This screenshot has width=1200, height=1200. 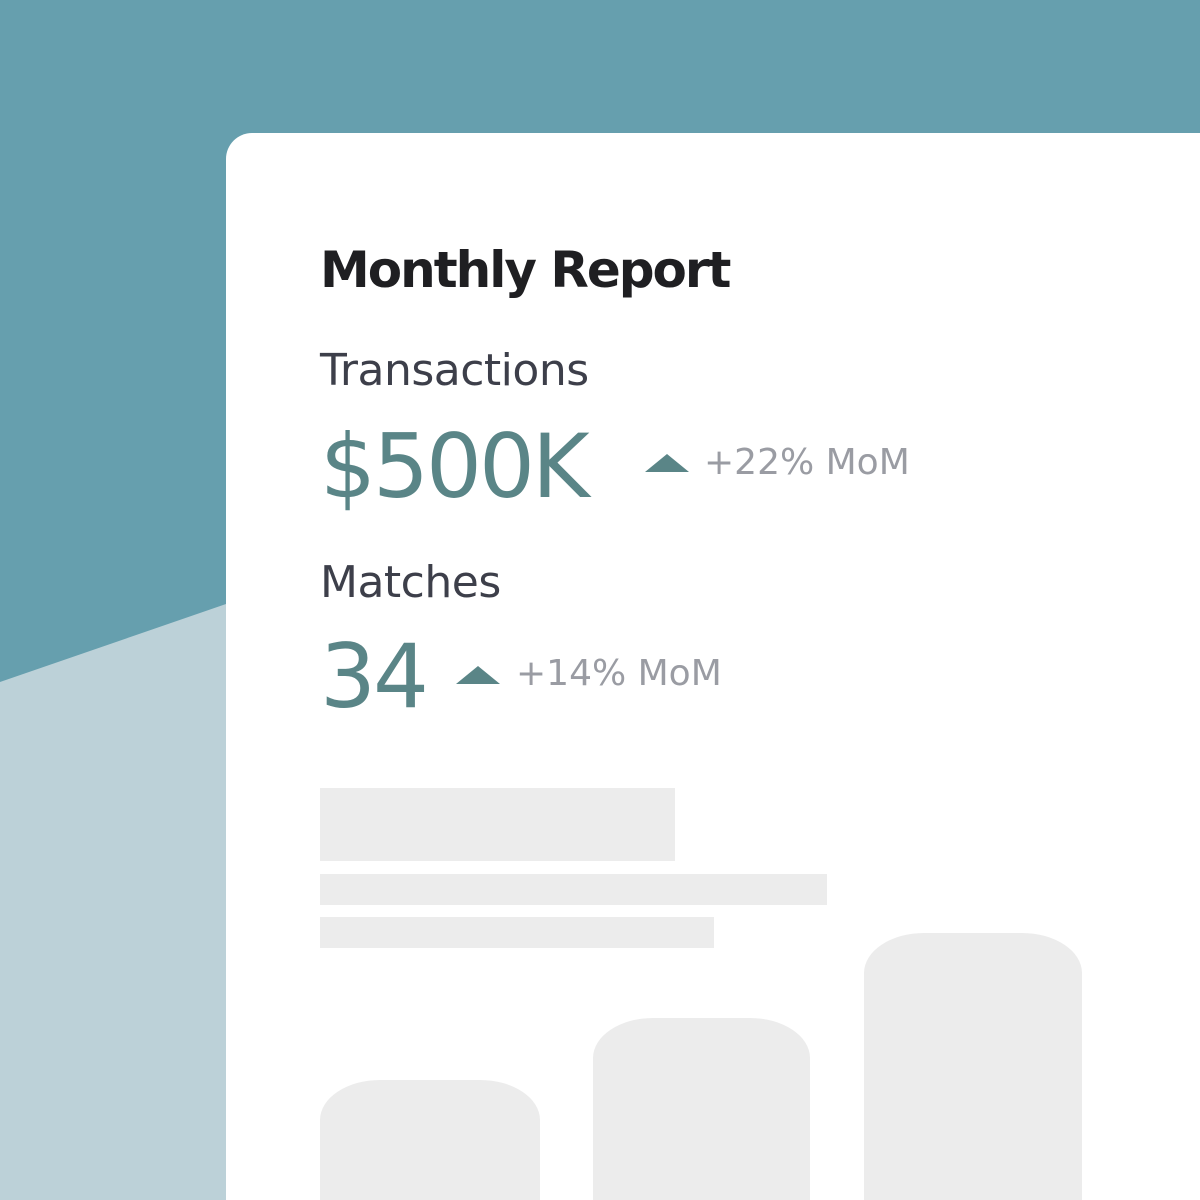 I want to click on metric-value: $500K, so click(x=455, y=466).